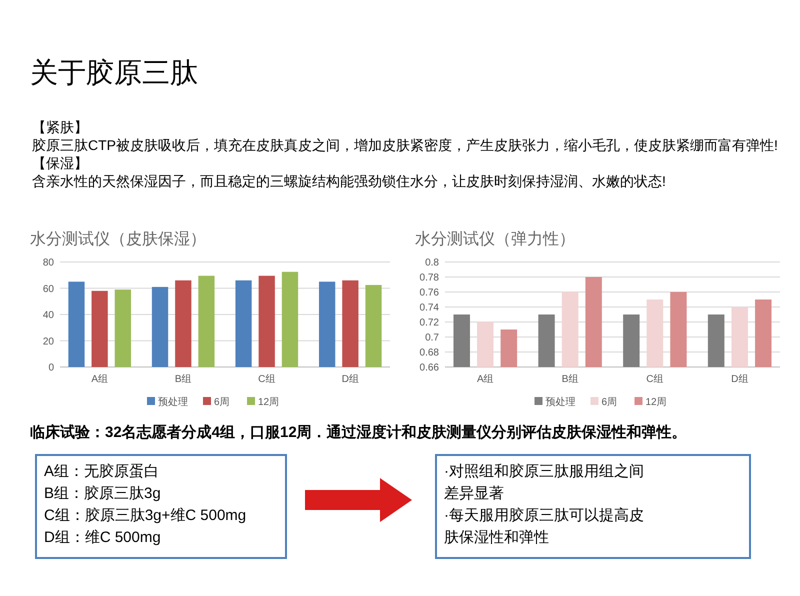 Image resolution: width=800 pixels, height=596 pixels. What do you see at coordinates (114, 72) in the screenshot?
I see `text: 关于胶原三肽` at bounding box center [114, 72].